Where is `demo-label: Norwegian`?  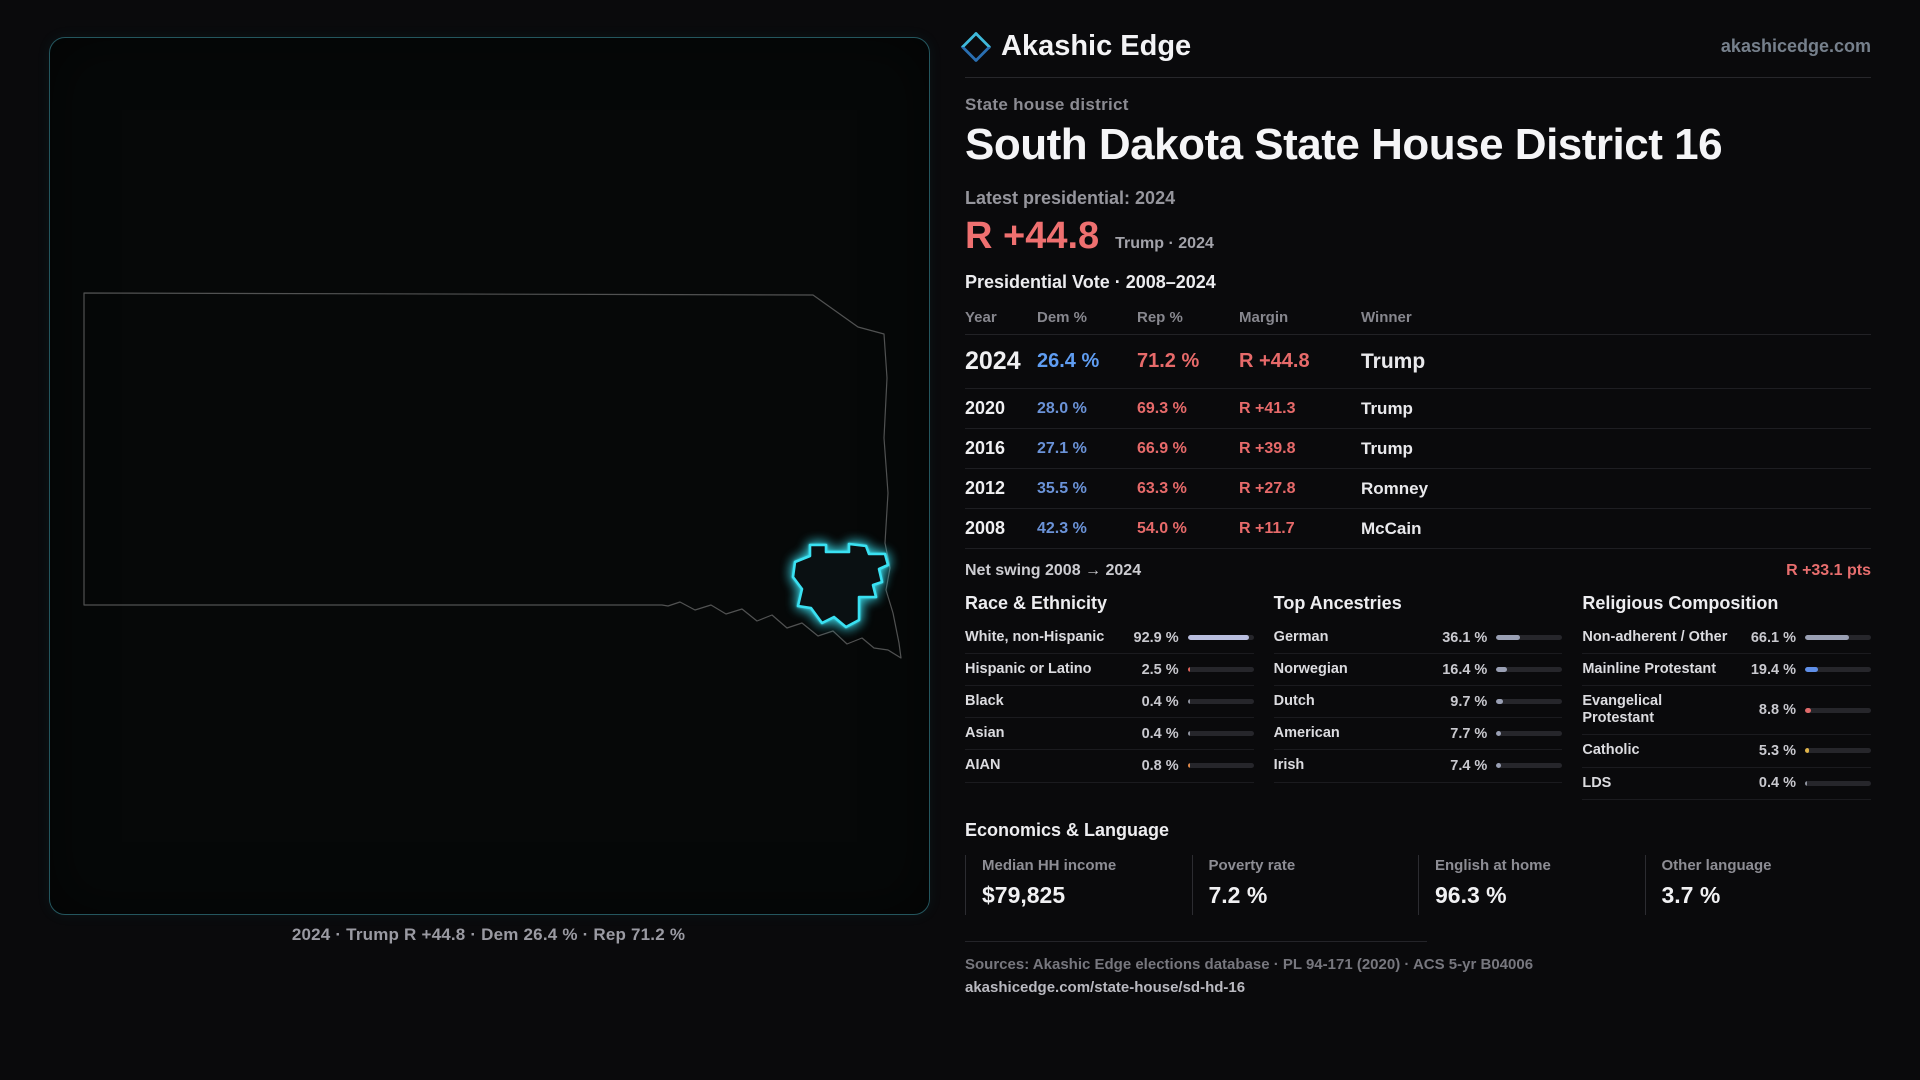
demo-label: Norwegian is located at coordinates (1310, 669).